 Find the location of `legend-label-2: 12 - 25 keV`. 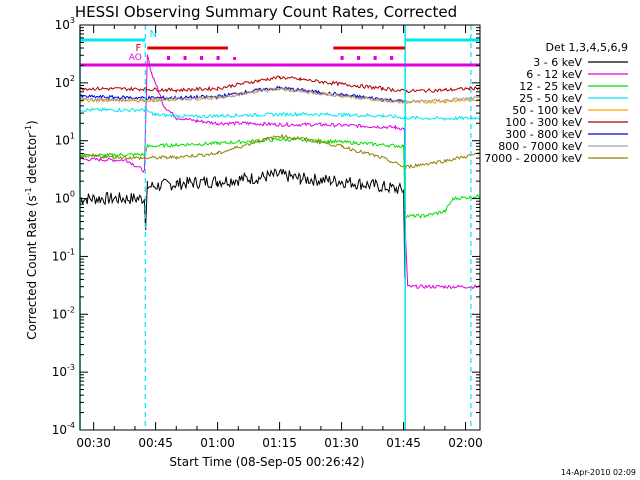

legend-label-2: 12 - 25 keV is located at coordinates (550, 86).